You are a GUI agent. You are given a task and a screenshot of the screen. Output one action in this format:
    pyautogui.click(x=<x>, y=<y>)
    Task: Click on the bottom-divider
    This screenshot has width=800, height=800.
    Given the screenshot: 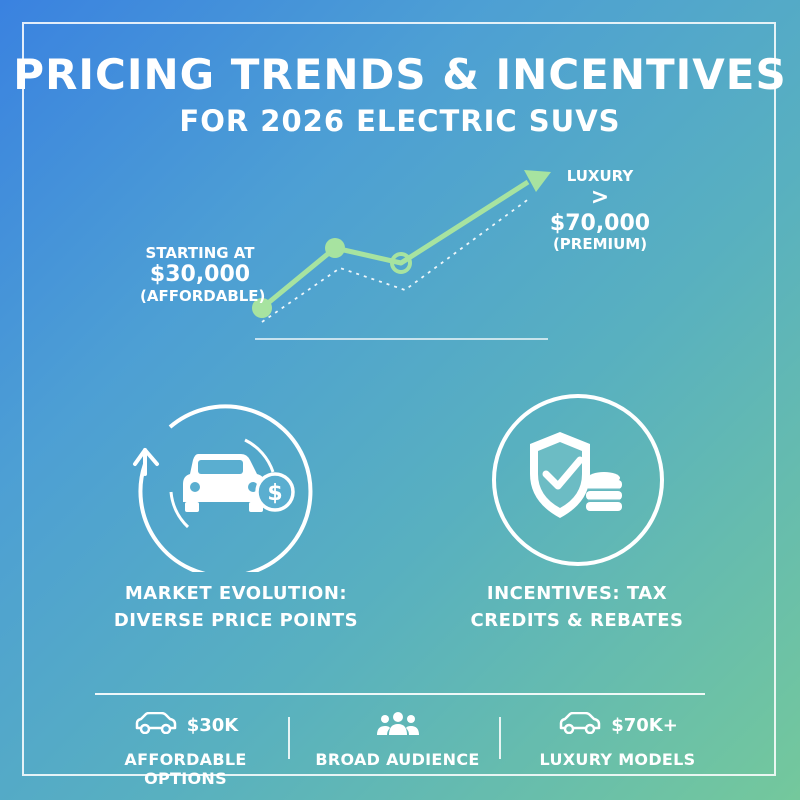 What is the action you would take?
    pyautogui.click(x=400, y=694)
    